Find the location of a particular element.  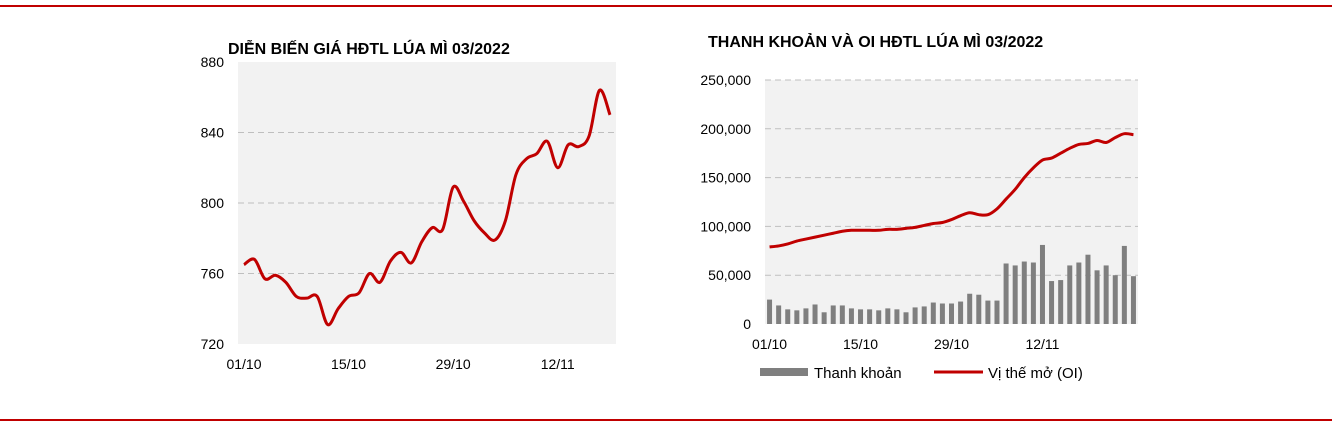

legend-swatch-volume is located at coordinates (784, 372).